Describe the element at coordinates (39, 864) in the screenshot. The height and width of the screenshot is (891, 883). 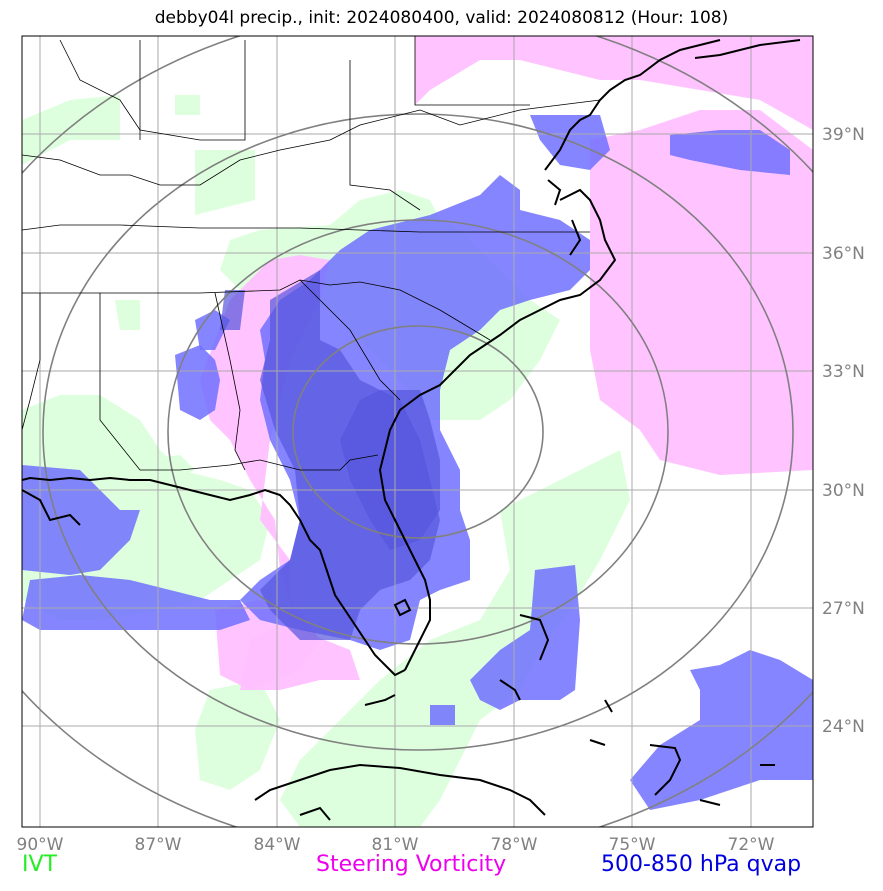
I see `legend-ivt: IVT` at that location.